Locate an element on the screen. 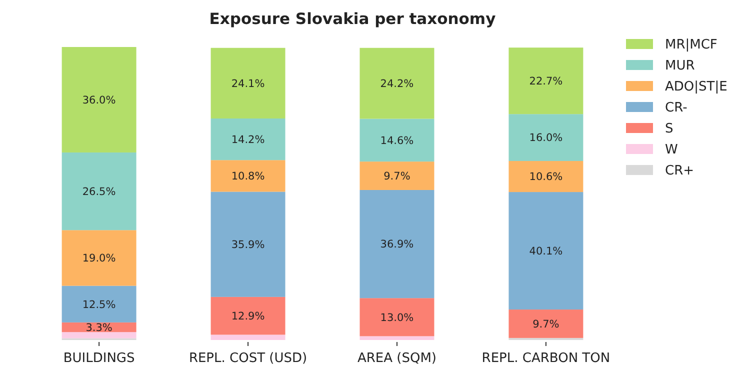 This screenshot has width=756, height=374. data-label: 22.7% is located at coordinates (546, 82).